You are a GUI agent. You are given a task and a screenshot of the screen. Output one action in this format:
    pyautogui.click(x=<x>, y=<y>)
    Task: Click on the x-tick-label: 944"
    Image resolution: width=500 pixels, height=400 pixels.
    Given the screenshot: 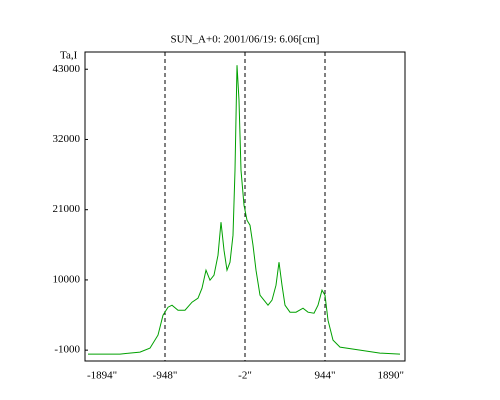 What is the action you would take?
    pyautogui.click(x=325, y=376)
    